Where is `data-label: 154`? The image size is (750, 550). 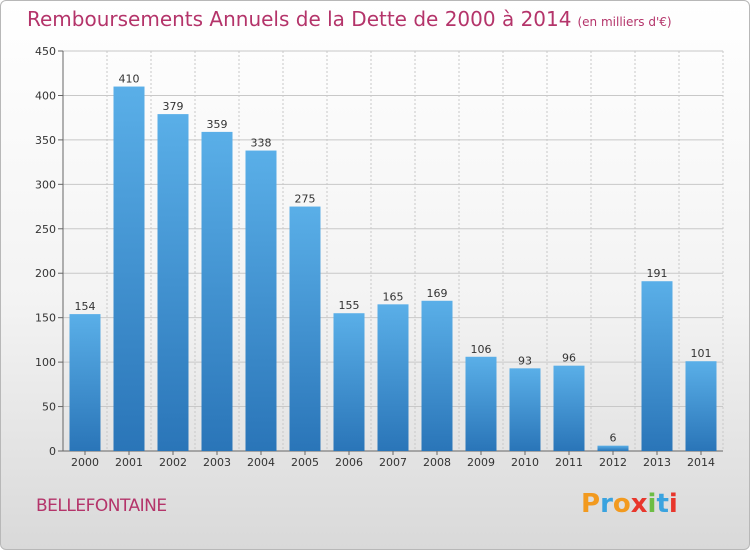 data-label: 154 is located at coordinates (85, 306).